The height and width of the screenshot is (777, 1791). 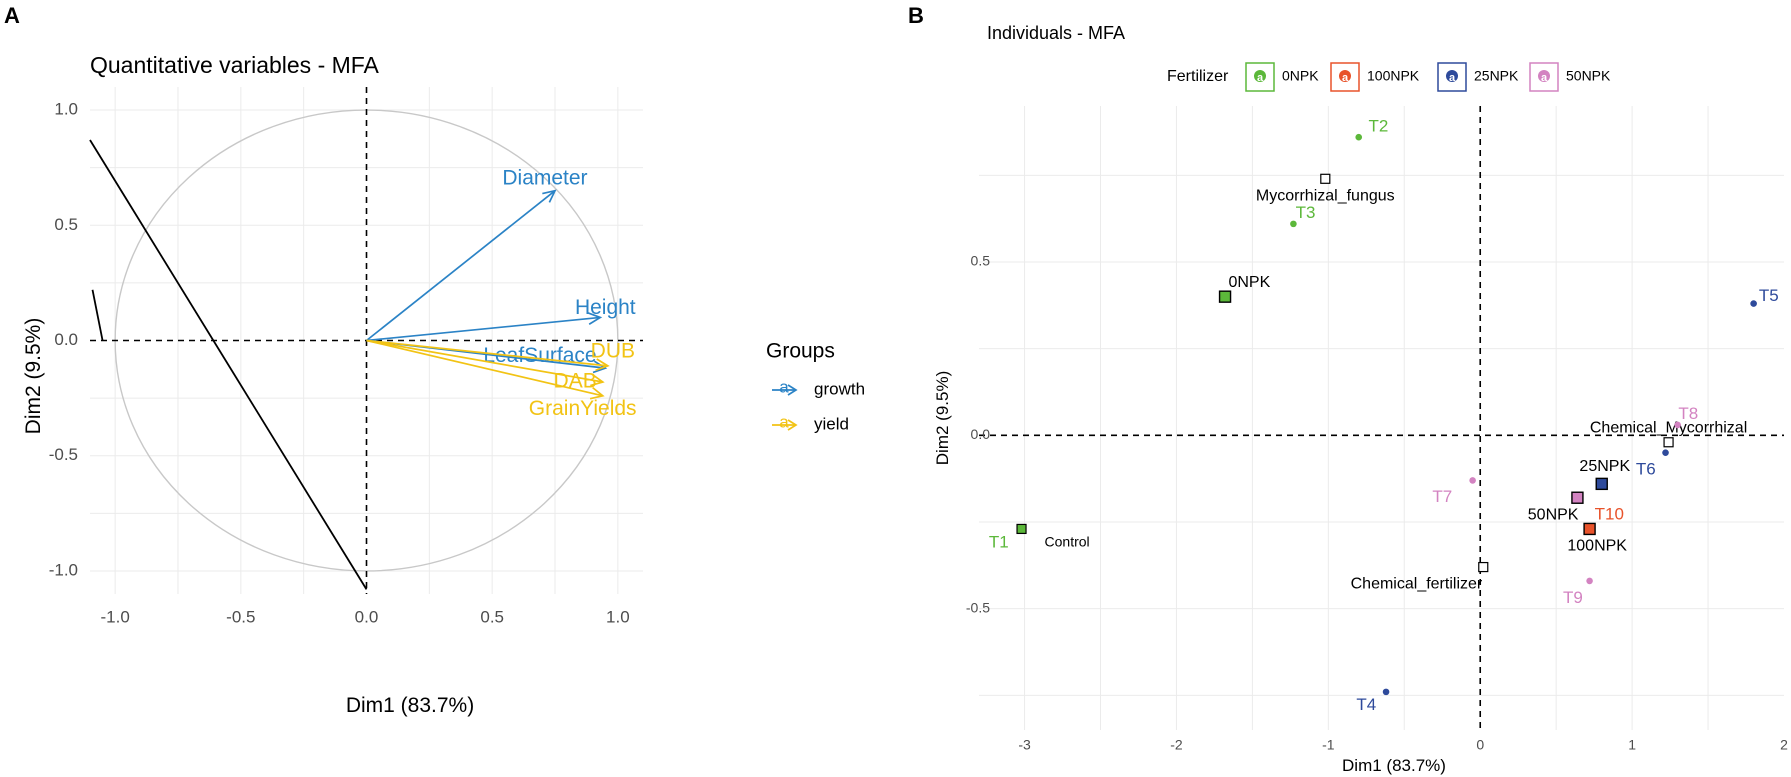 I want to click on legend-key-dot-0npk, so click(x=1260, y=76).